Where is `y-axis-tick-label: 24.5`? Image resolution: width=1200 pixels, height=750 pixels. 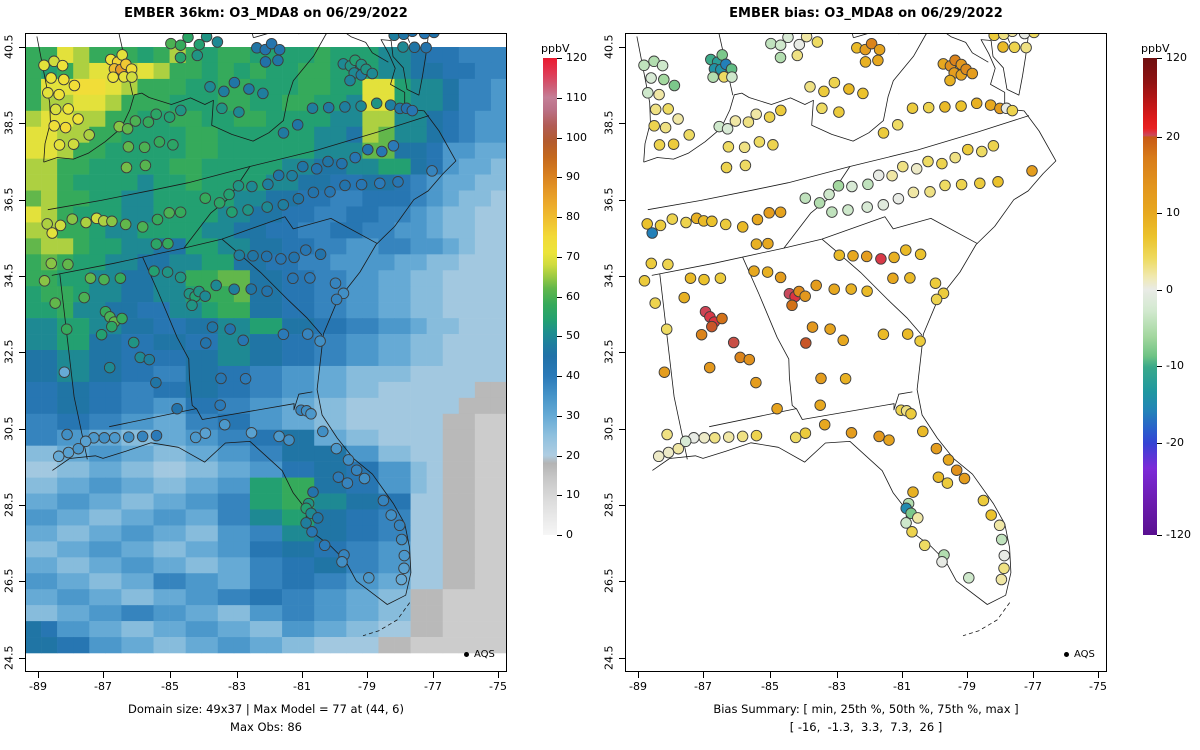
y-axis-tick-label: 24.5 is located at coordinates (609, 658).